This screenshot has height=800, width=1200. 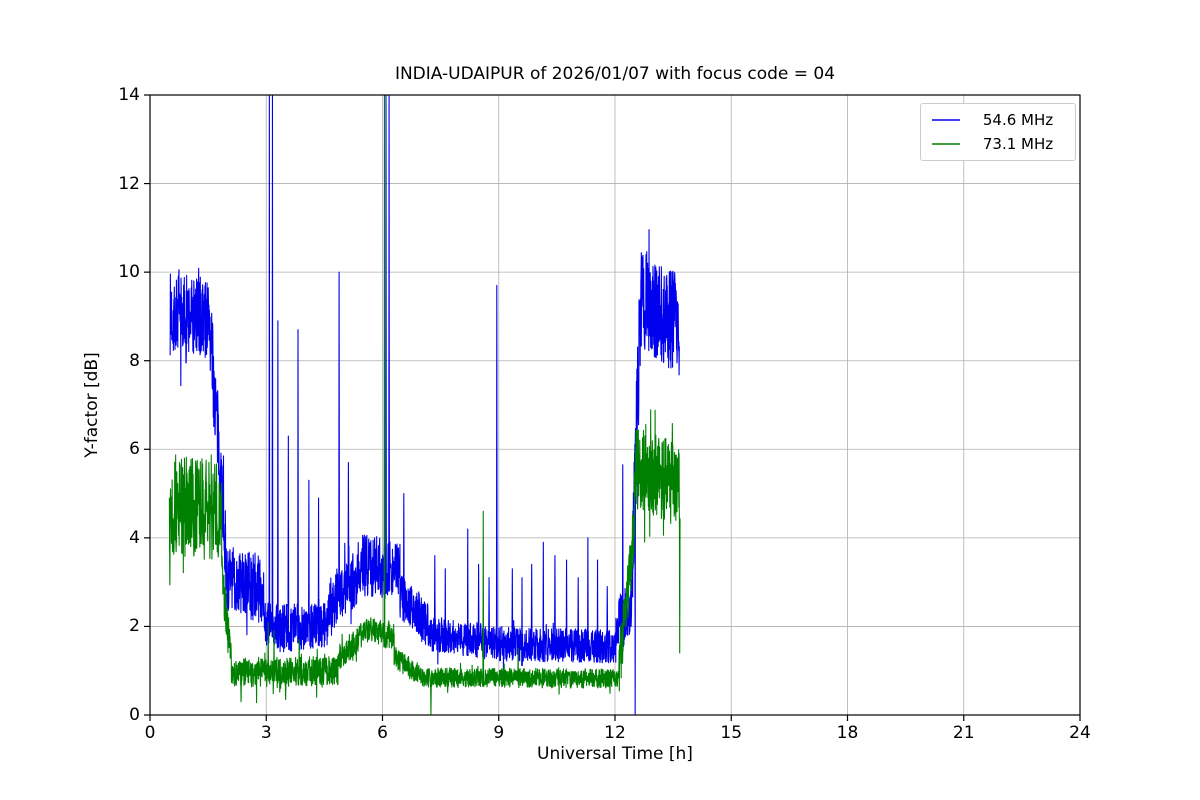 What do you see at coordinates (129, 95) in the screenshot?
I see `y-tick-label: 14` at bounding box center [129, 95].